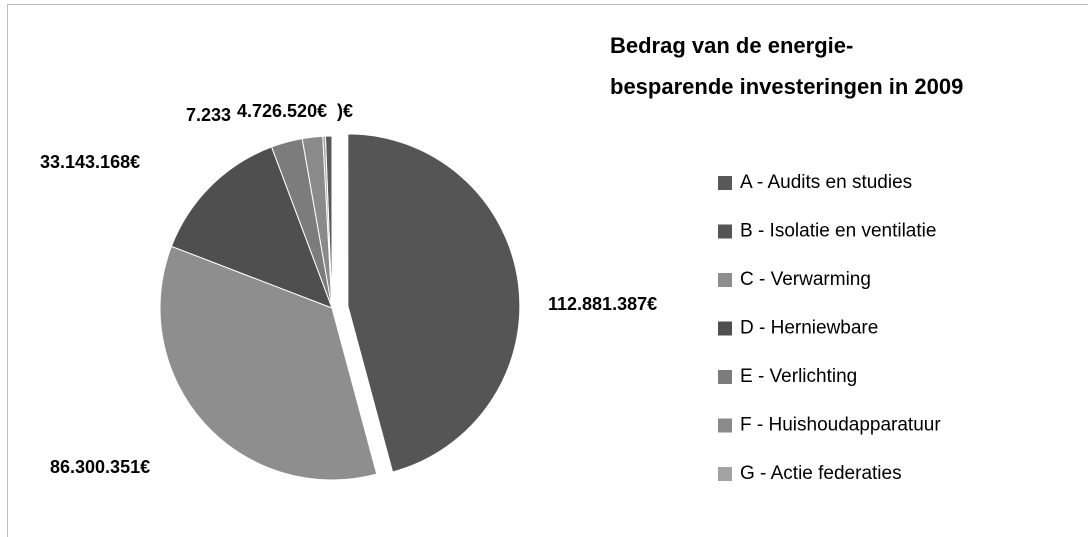 Image resolution: width=1088 pixels, height=537 pixels. Describe the element at coordinates (838, 231) in the screenshot. I see `legend-label: B - Isolatie en ventilatie` at that location.